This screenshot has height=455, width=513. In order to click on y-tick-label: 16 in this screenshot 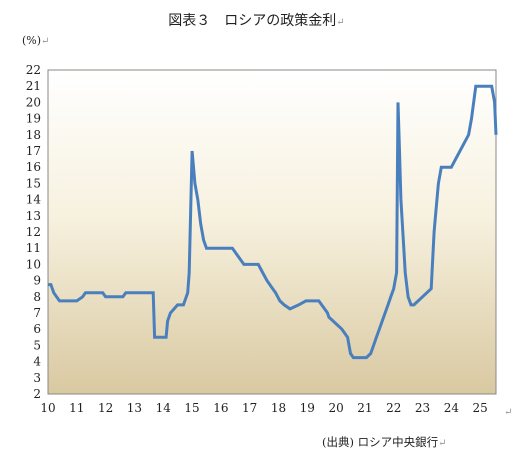, I will do `click(33, 167)`.